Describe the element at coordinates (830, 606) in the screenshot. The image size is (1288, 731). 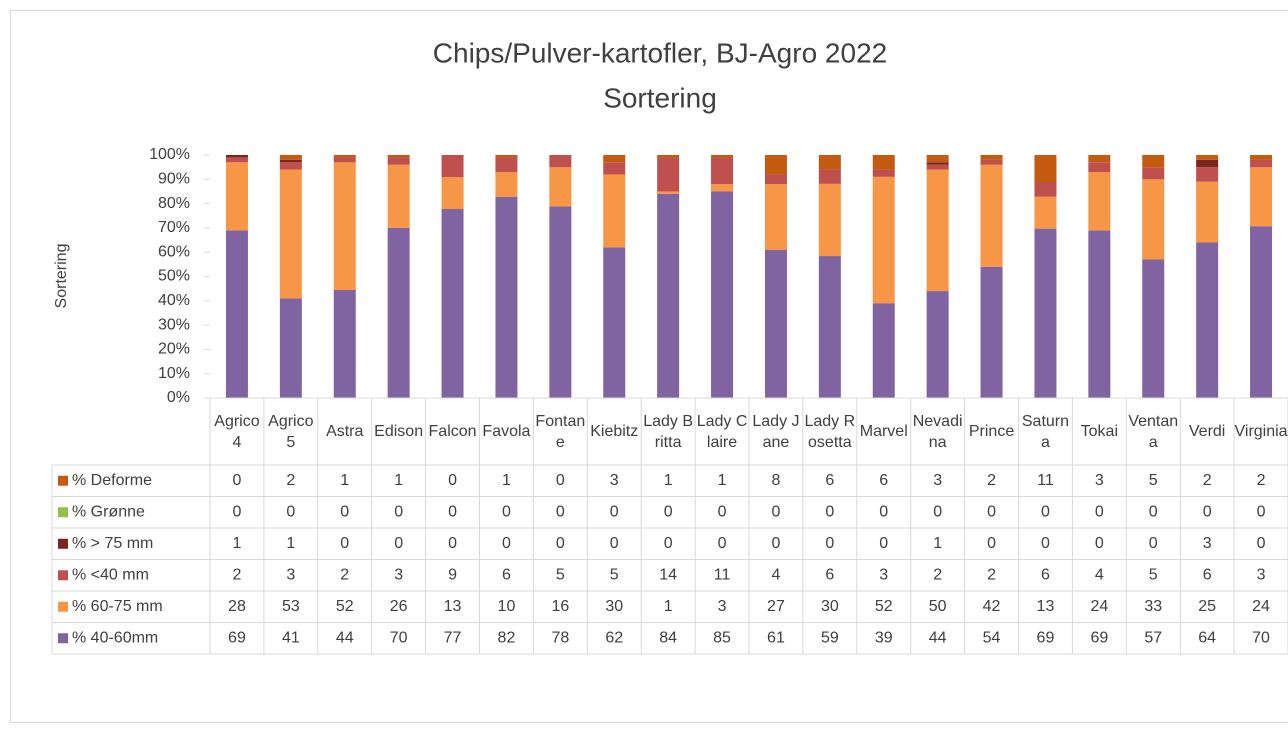
I see `table-value: 30` at that location.